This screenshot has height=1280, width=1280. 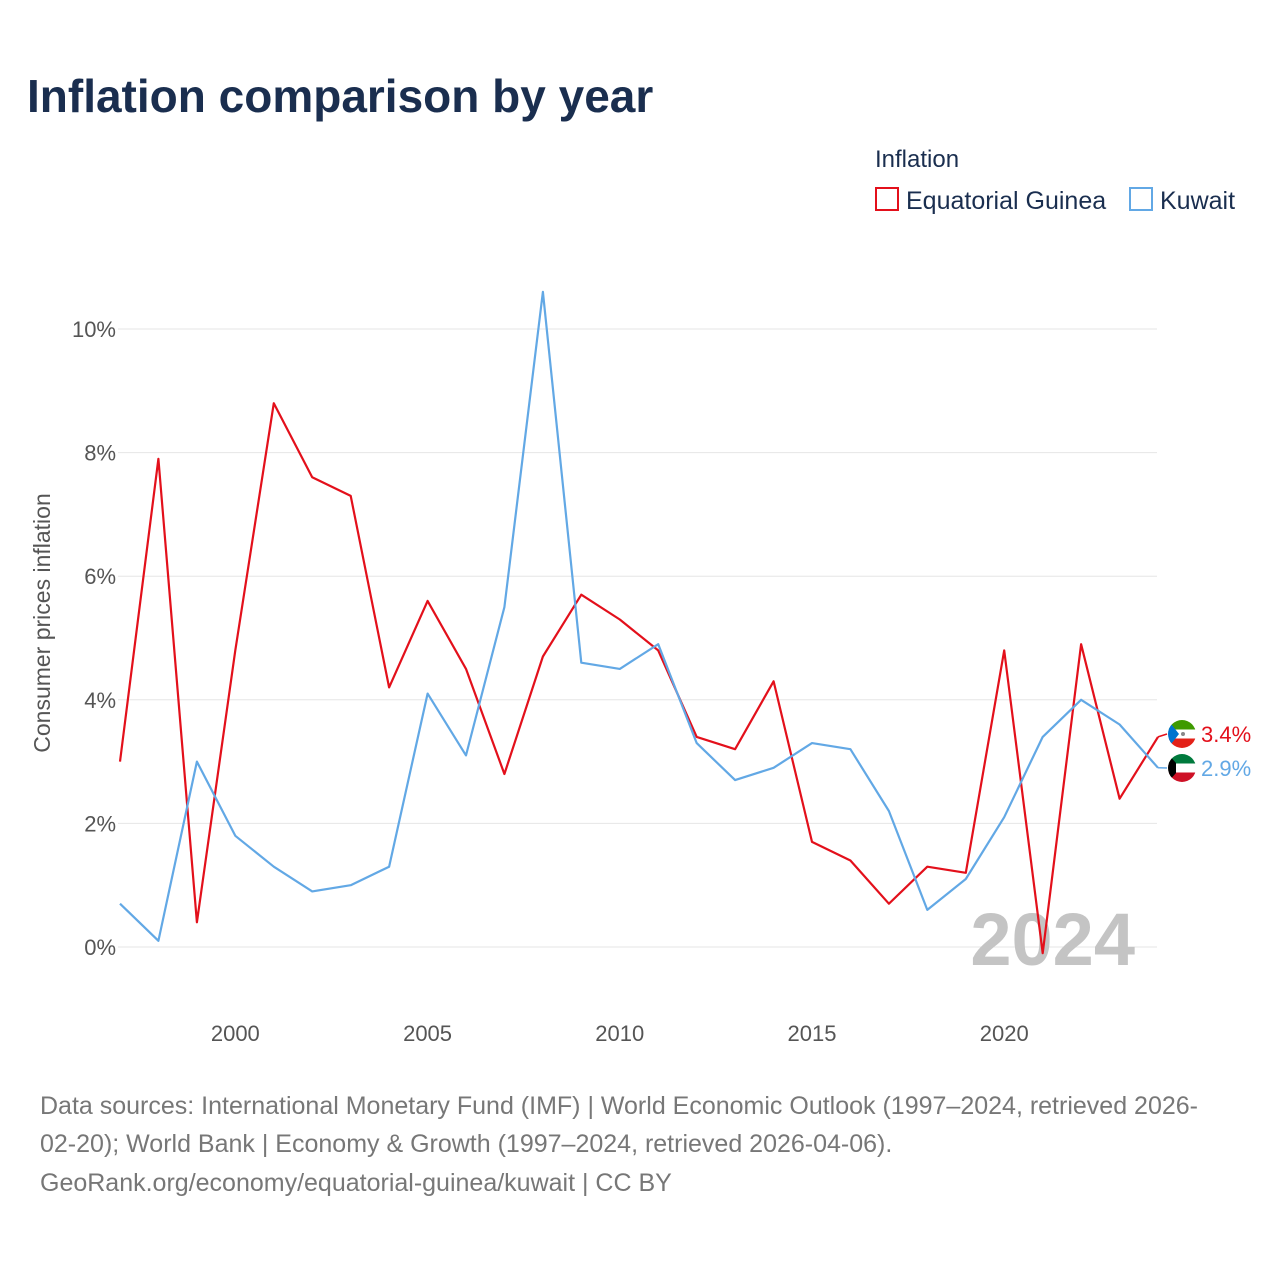 What do you see at coordinates (427, 1033) in the screenshot?
I see `x-tick-label: 2005` at bounding box center [427, 1033].